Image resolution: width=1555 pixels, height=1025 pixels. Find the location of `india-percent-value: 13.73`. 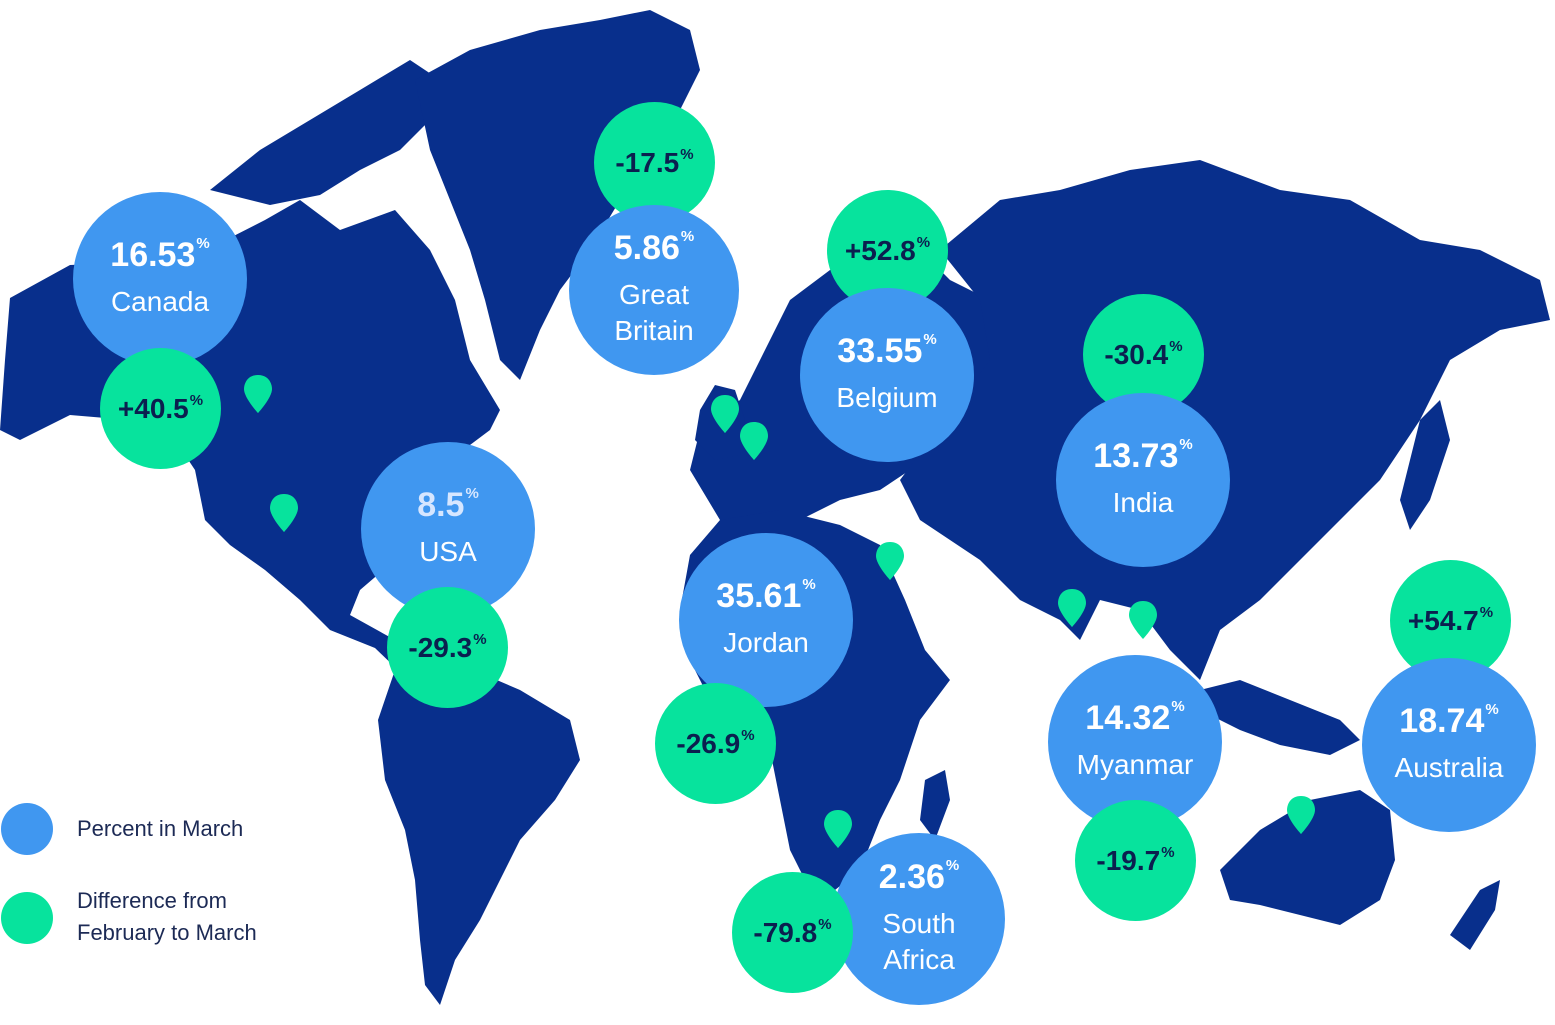

india-percent-value: 13.73 is located at coordinates (1136, 456).